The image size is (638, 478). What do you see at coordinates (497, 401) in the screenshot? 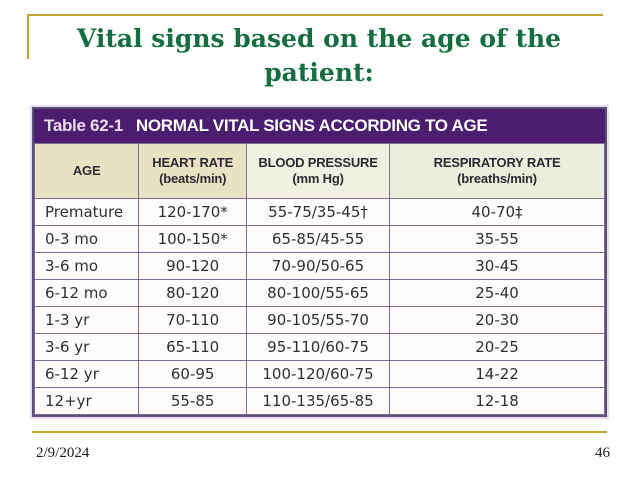
I see `cell-respiratory-rate: 12-18` at bounding box center [497, 401].